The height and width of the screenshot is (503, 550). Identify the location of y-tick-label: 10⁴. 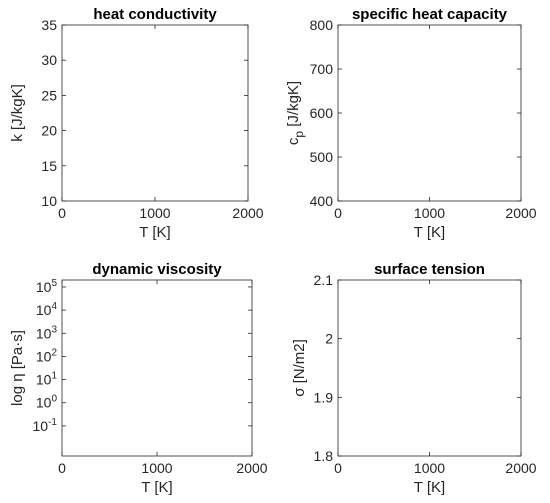
(47, 309).